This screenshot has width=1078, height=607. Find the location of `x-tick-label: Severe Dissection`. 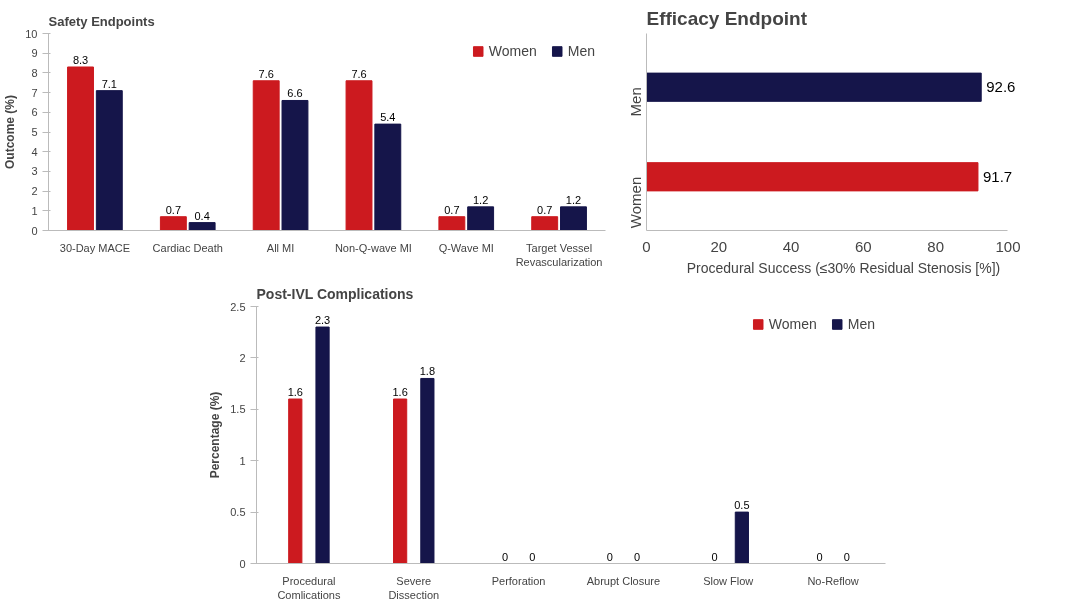

x-tick-label: Severe Dissection is located at coordinates (414, 587).